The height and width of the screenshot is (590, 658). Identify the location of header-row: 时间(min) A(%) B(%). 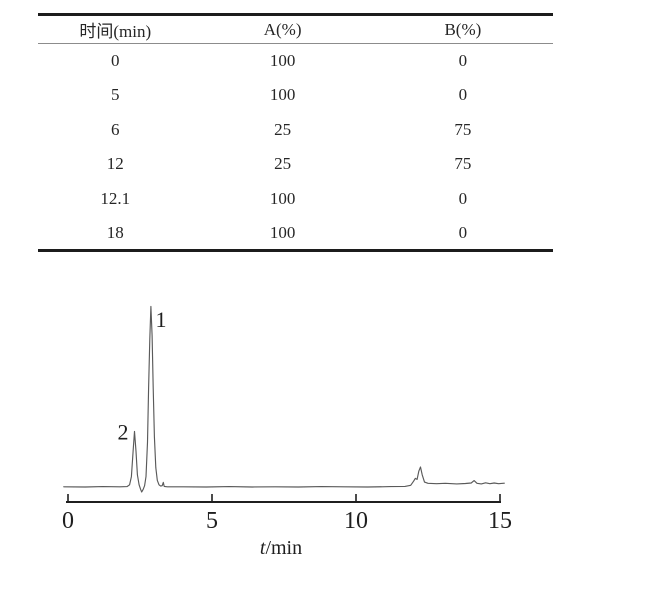
(295, 29).